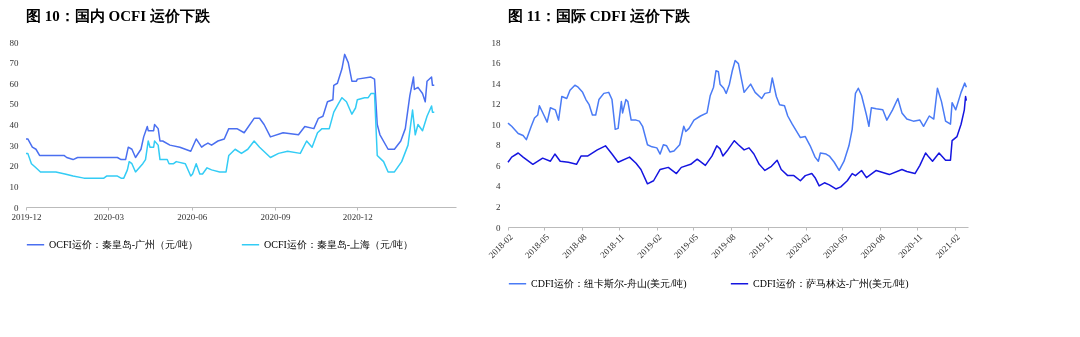 This screenshot has height=337, width=1080. I want to click on y-tick-label: 70, so click(14, 63).